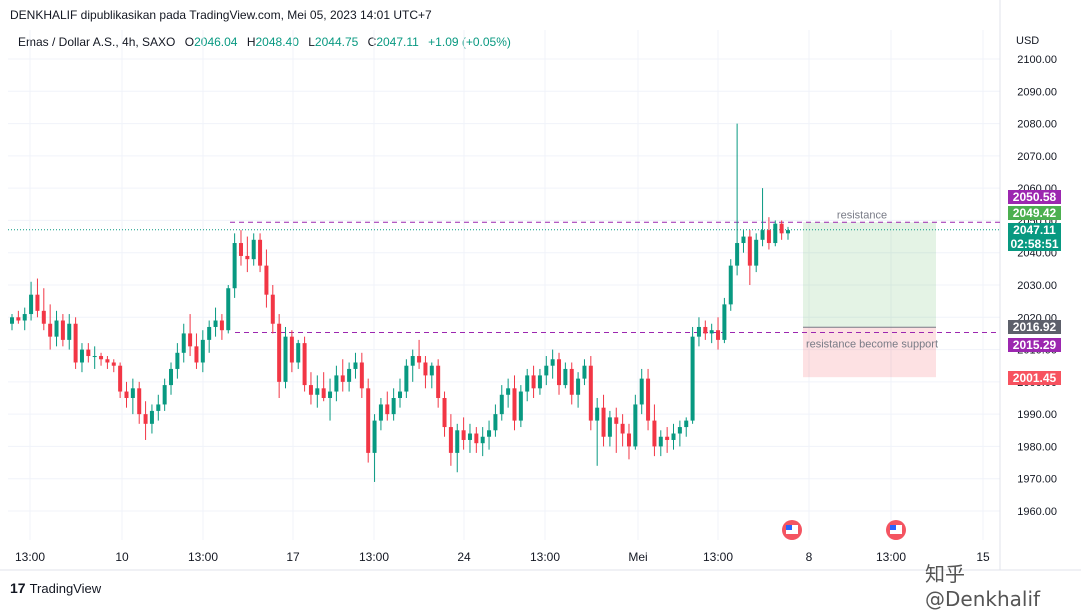  What do you see at coordinates (189, 42) in the screenshot?
I see `open-label: O` at bounding box center [189, 42].